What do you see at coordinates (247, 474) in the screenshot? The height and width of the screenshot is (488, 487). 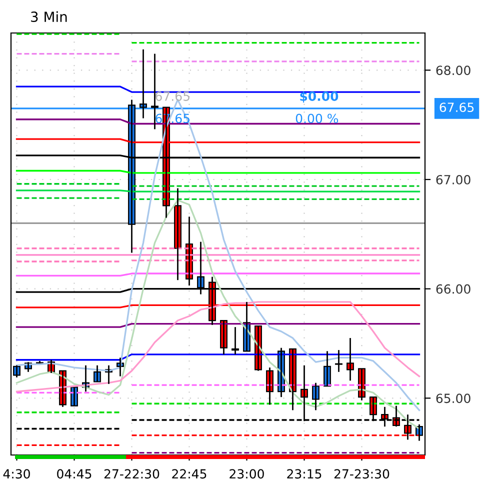 I see `x-tick-label: 23:00` at bounding box center [247, 474].